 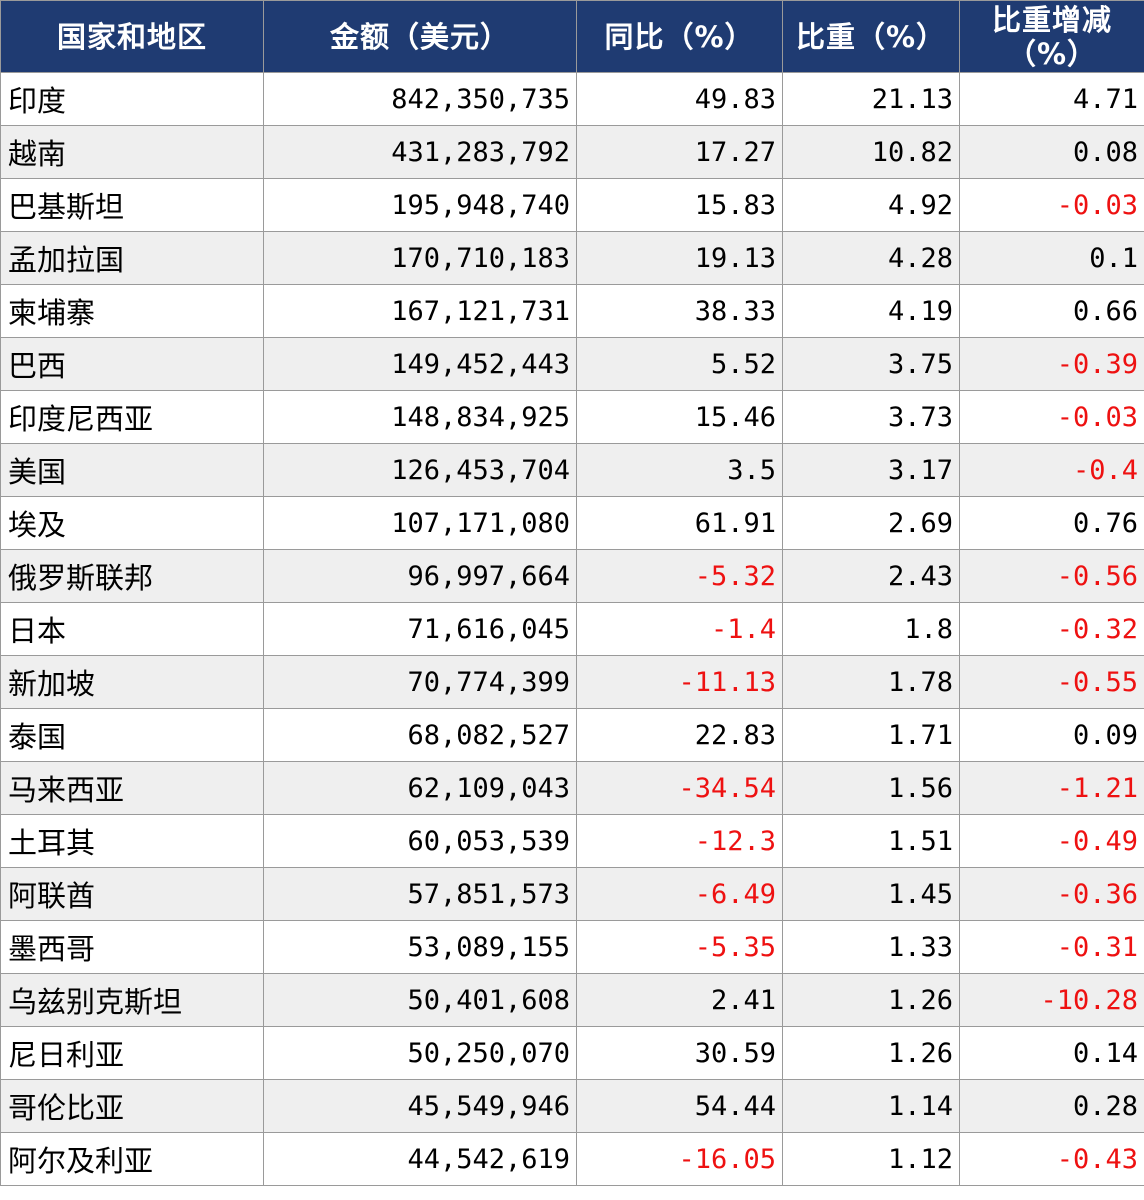 What do you see at coordinates (1051, 576) in the screenshot?
I see `cell-share-change: -0.56` at bounding box center [1051, 576].